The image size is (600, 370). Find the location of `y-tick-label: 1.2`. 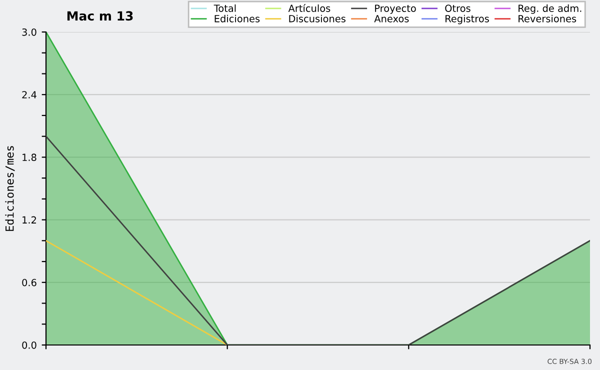

y-tick-label: 1.2 is located at coordinates (29, 220).